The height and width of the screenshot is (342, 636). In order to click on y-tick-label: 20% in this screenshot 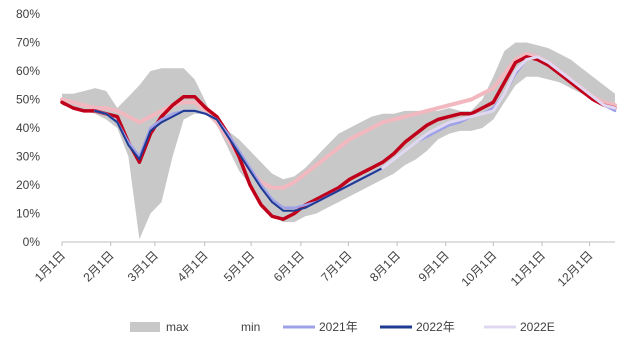, I will do `click(28, 185)`.